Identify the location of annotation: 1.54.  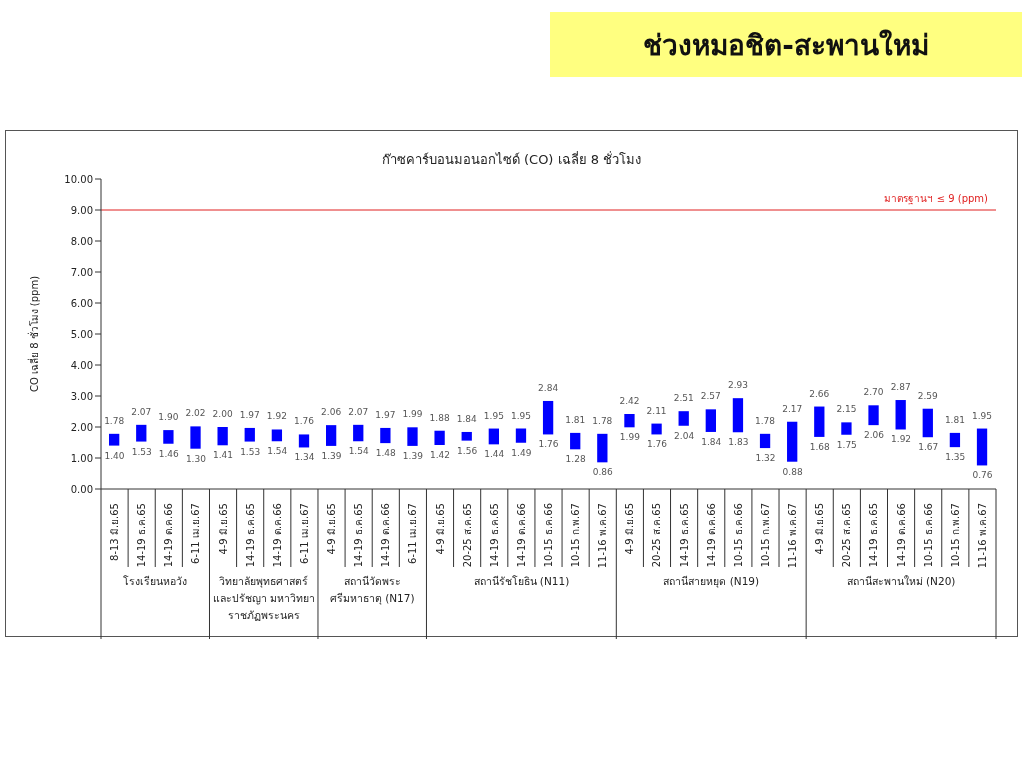
(277, 451).